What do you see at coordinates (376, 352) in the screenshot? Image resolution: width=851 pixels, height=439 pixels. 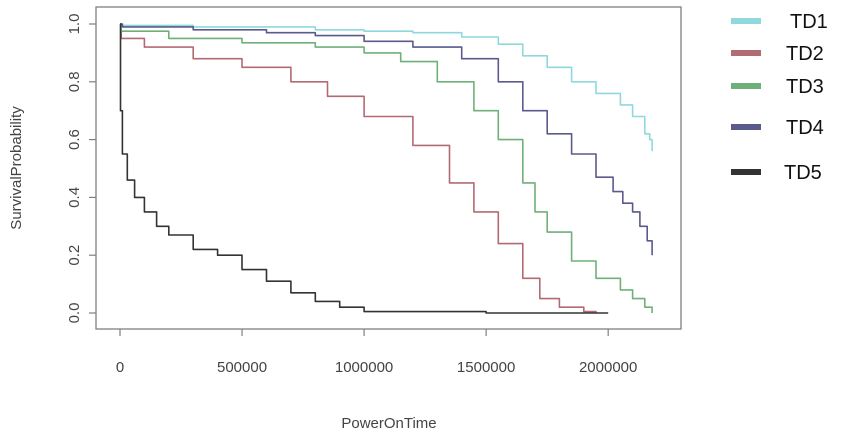 I see `x-axis: 0 500000 1000000 1500000 2000000` at bounding box center [376, 352].